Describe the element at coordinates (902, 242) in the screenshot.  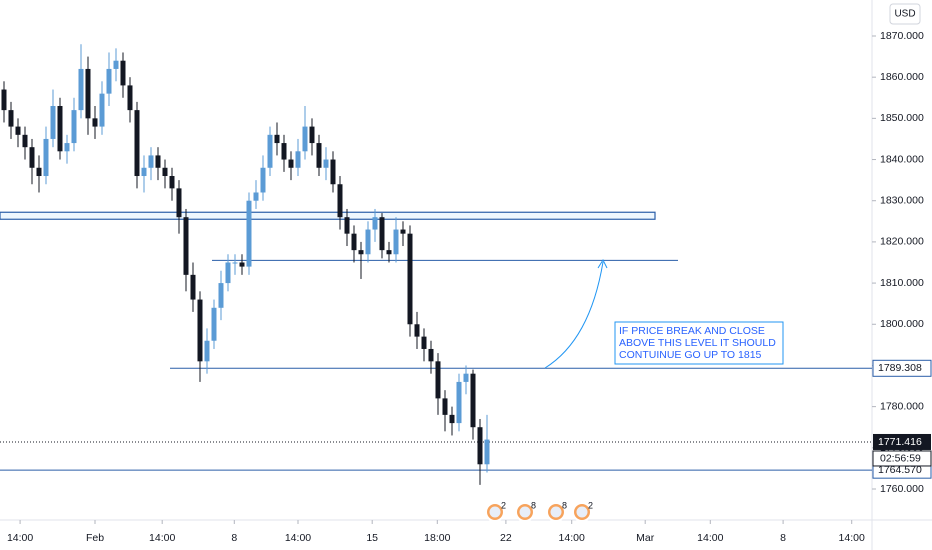
I see `y-tick-label: 1820.000` at that location.